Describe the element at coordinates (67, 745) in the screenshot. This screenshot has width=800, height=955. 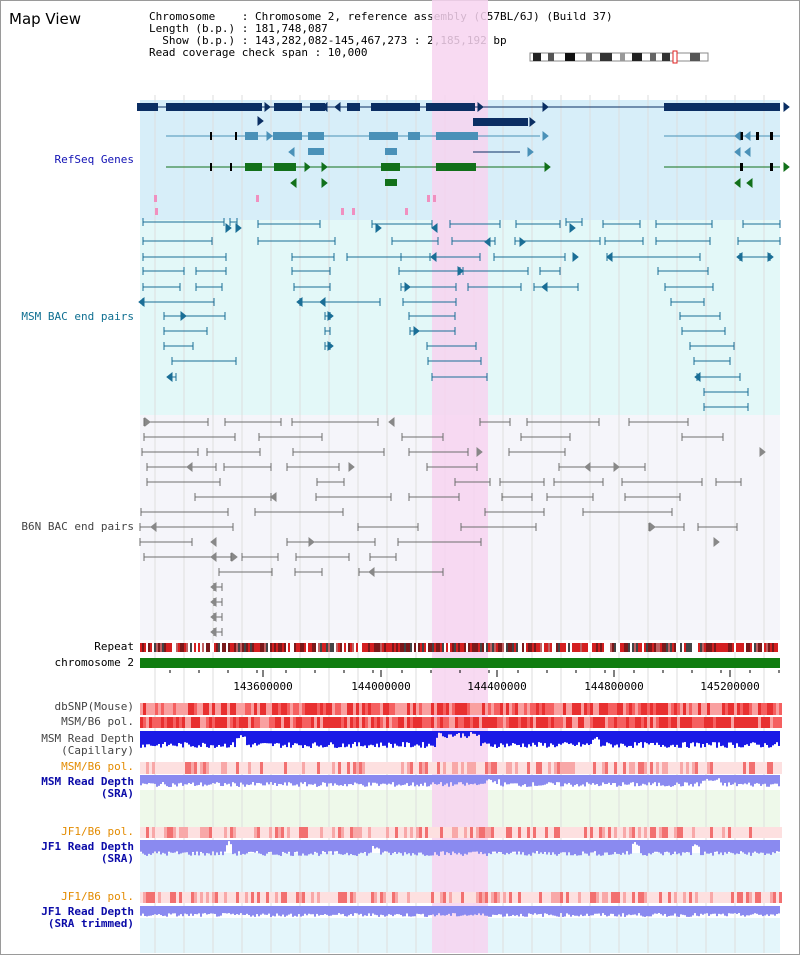
I see `track-label-msm-depth-capillary: MSM Read Depth (Capillary)` at that location.